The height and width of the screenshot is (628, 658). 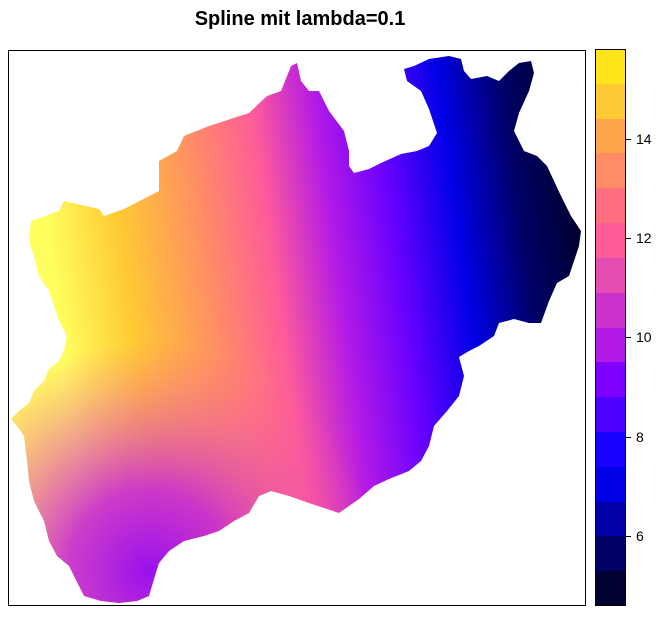 What do you see at coordinates (644, 337) in the screenshot?
I see `color-key-tick-label: 10` at bounding box center [644, 337].